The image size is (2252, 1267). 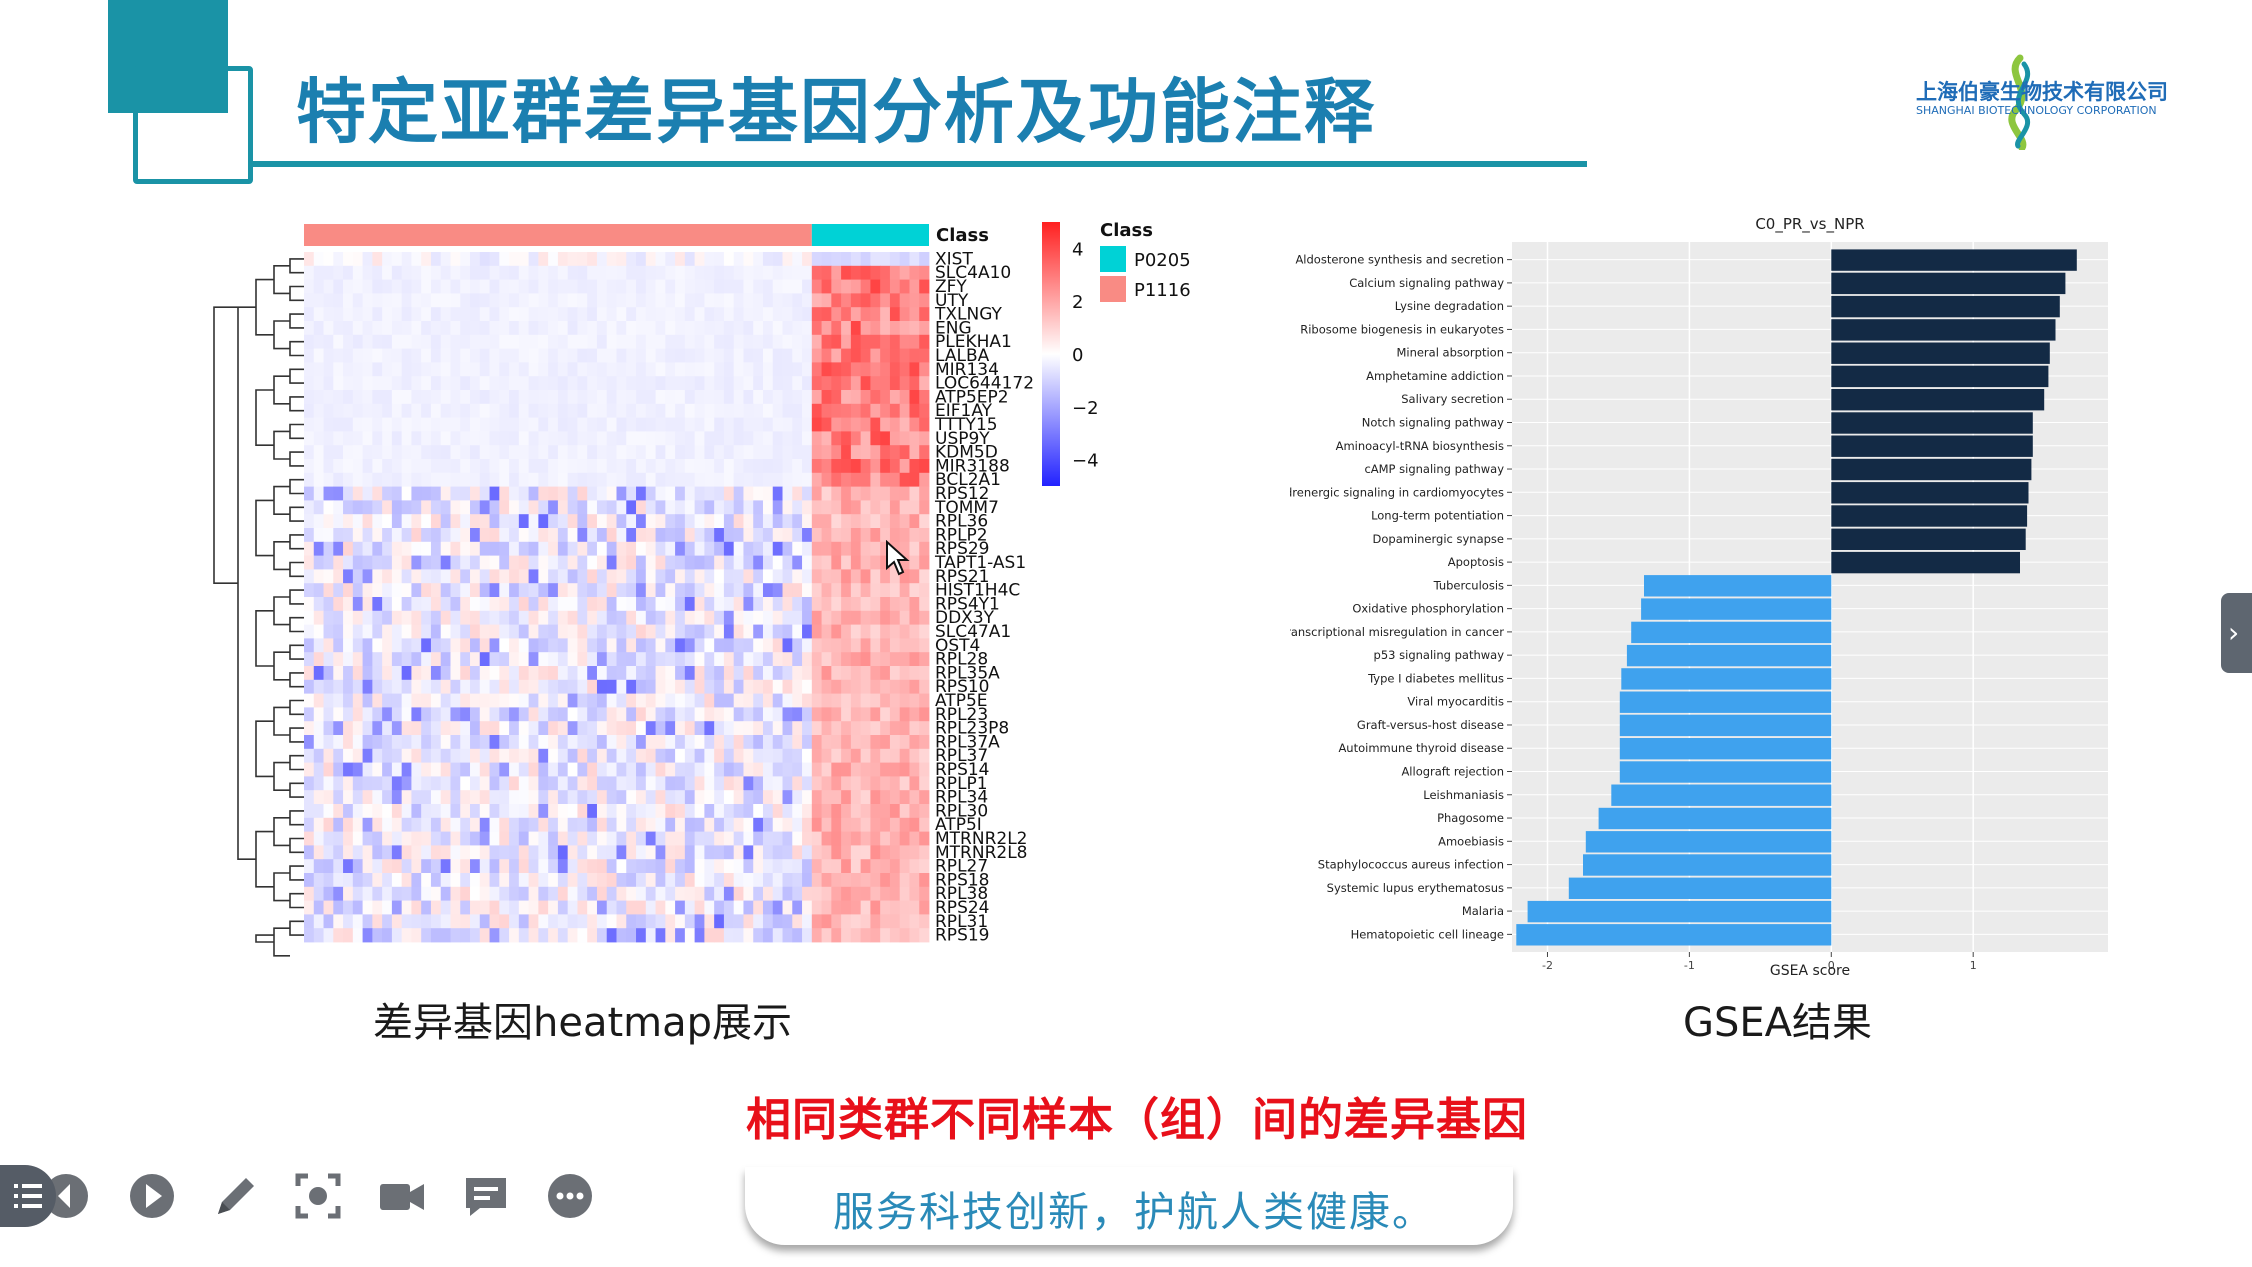 What do you see at coordinates (66, 1196) in the screenshot?
I see `prev-icon` at bounding box center [66, 1196].